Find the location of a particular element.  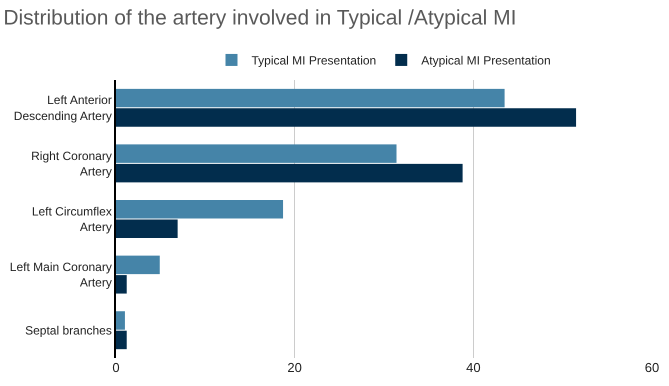

y-tick-label: Left Anterior Descending Artery is located at coordinates (63, 108).